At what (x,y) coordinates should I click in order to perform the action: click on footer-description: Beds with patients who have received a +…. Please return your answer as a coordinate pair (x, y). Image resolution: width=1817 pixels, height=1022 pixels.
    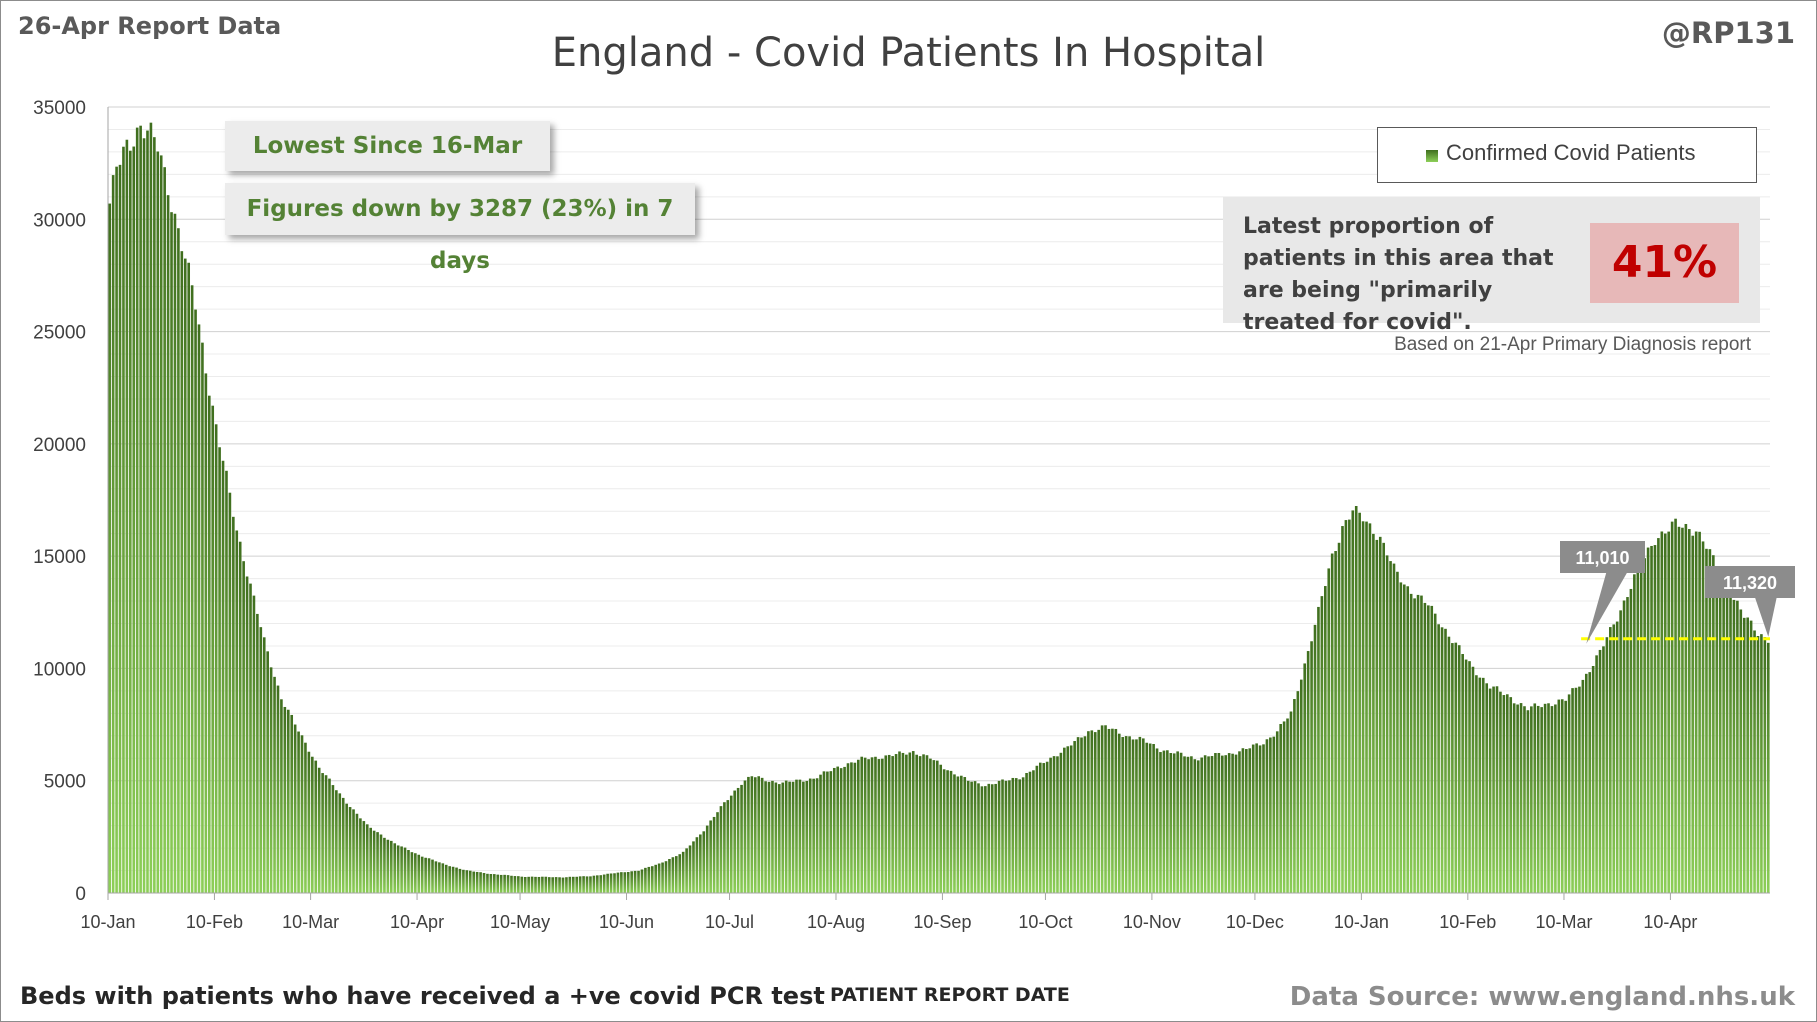
    Looking at the image, I should click on (422, 996).